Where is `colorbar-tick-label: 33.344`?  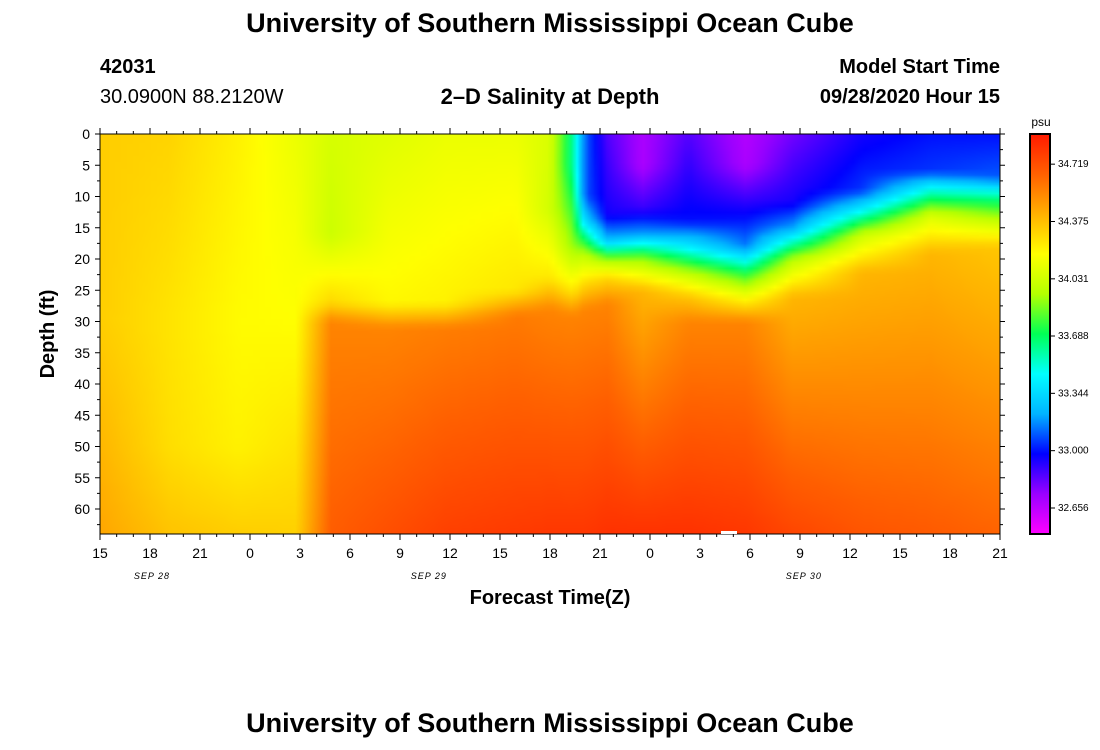 colorbar-tick-label: 33.344 is located at coordinates (1073, 393).